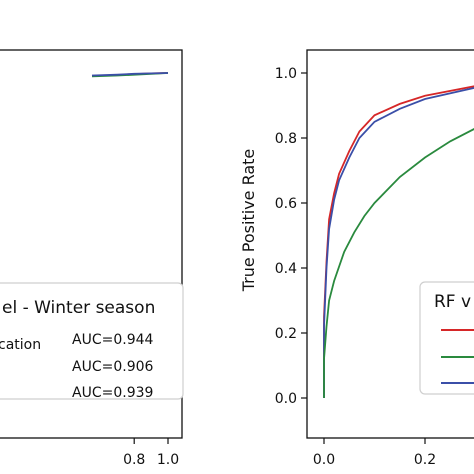  What do you see at coordinates (286, 334) in the screenshot?
I see `right-y-tick-label: 0.2` at bounding box center [286, 334].